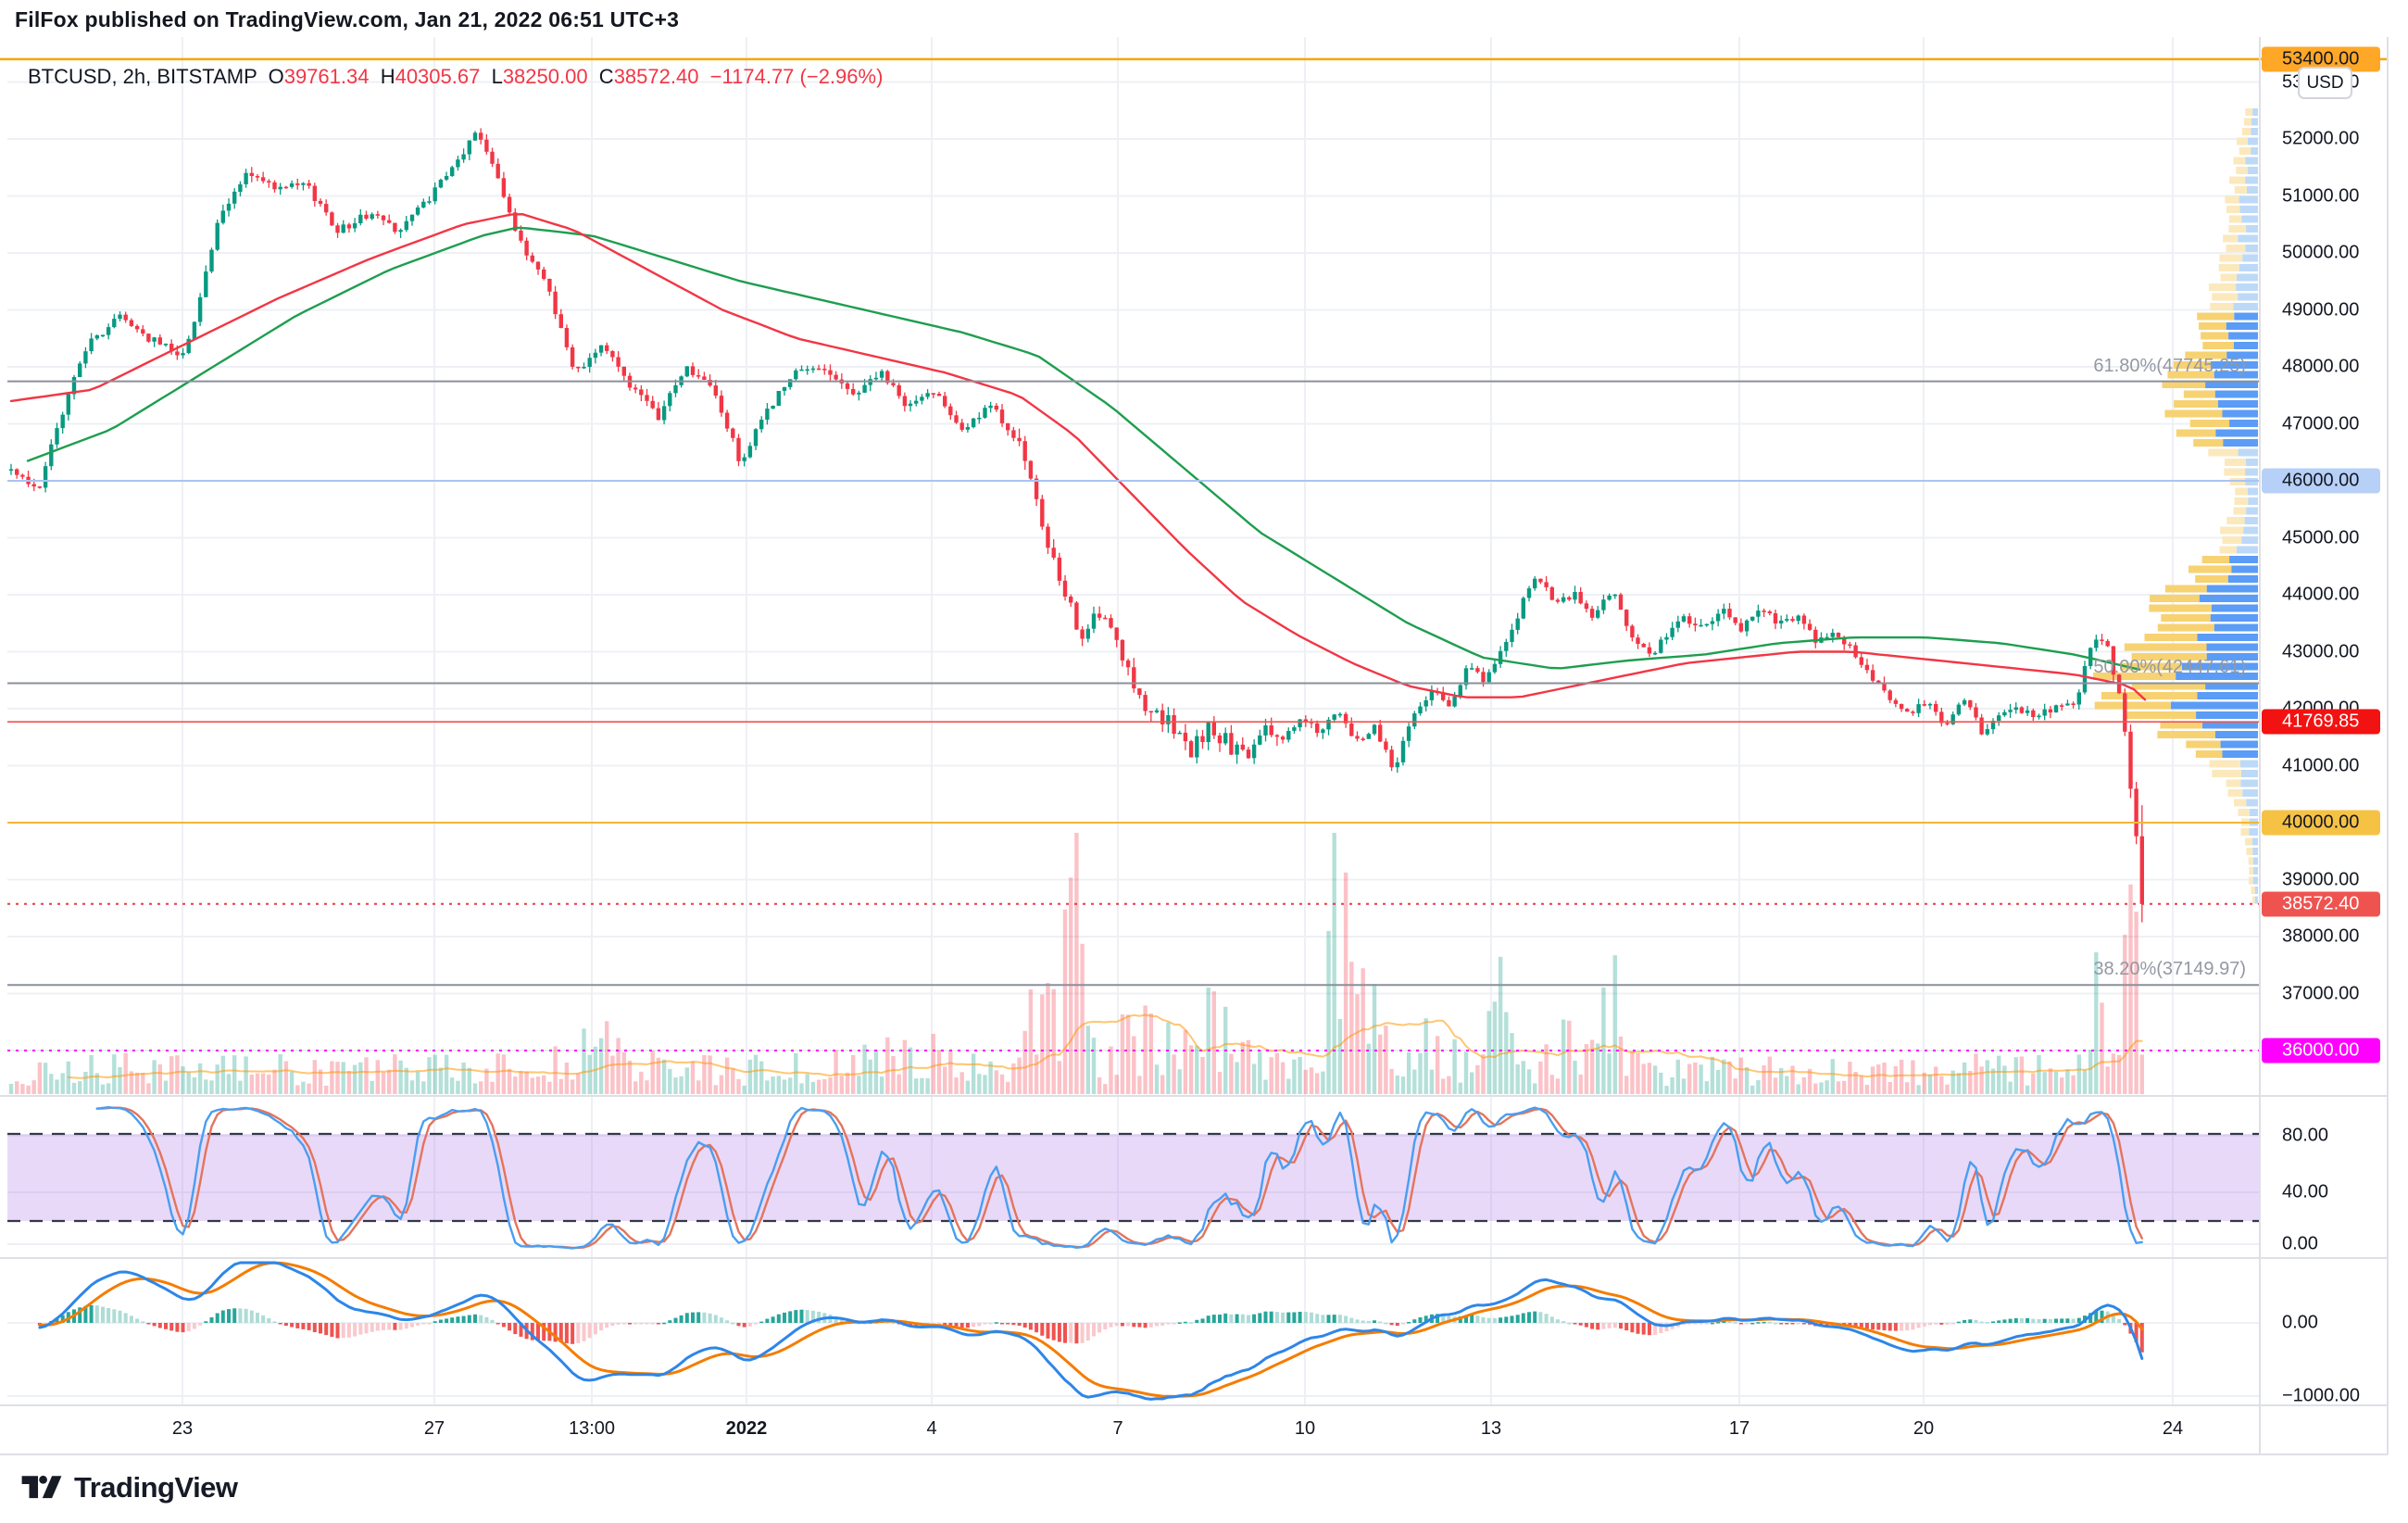  What do you see at coordinates (1117, 1428) in the screenshot?
I see `time-axis-label: 7` at bounding box center [1117, 1428].